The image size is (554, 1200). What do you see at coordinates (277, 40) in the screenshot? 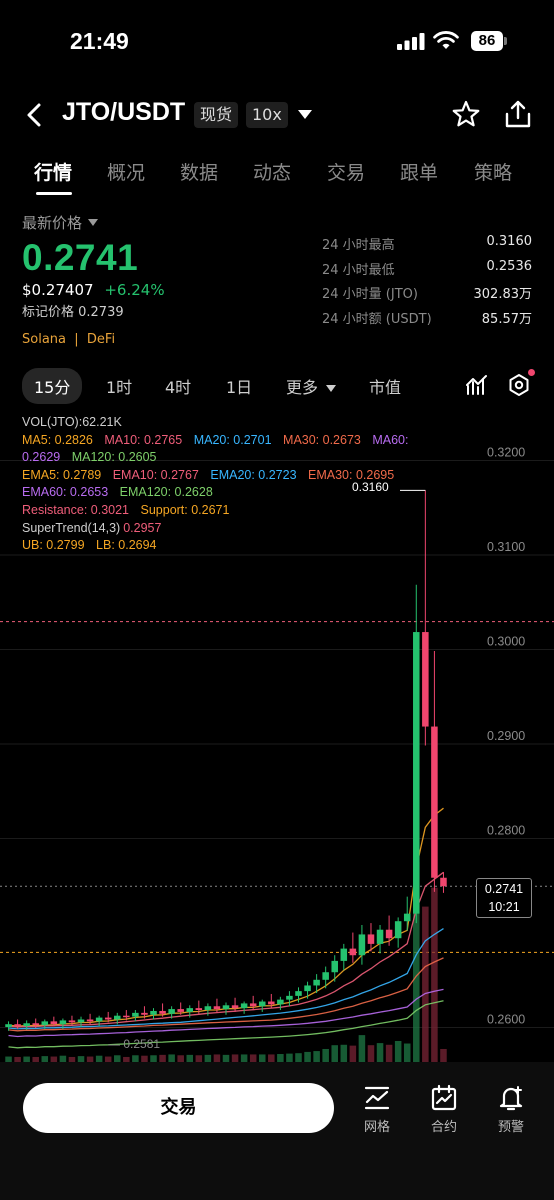
I see `status-bar: 21:49 86` at bounding box center [277, 40].